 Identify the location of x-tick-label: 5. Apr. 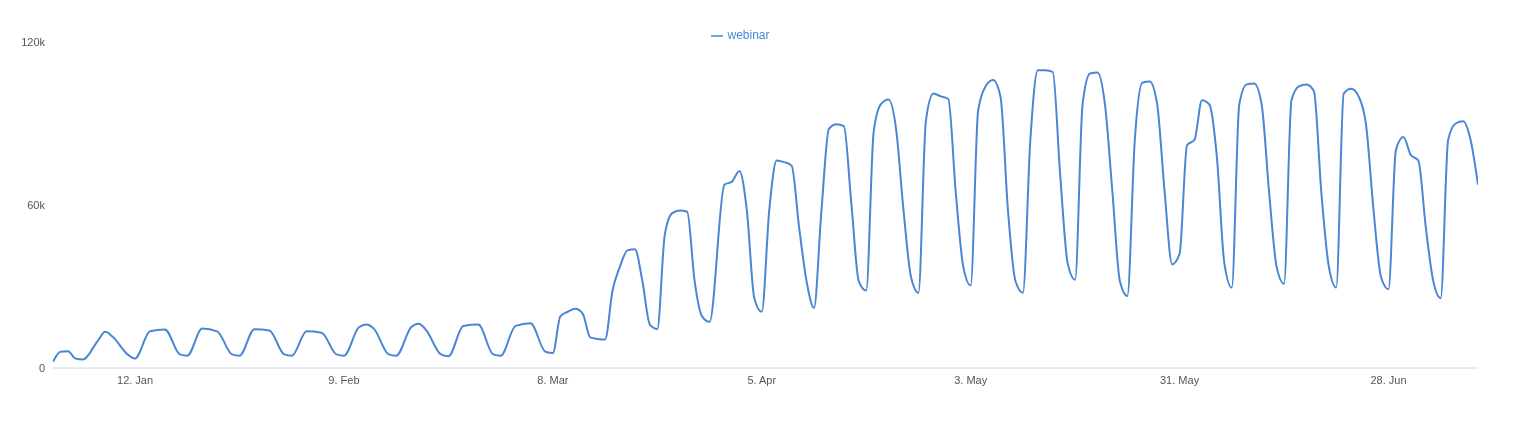
(762, 379).